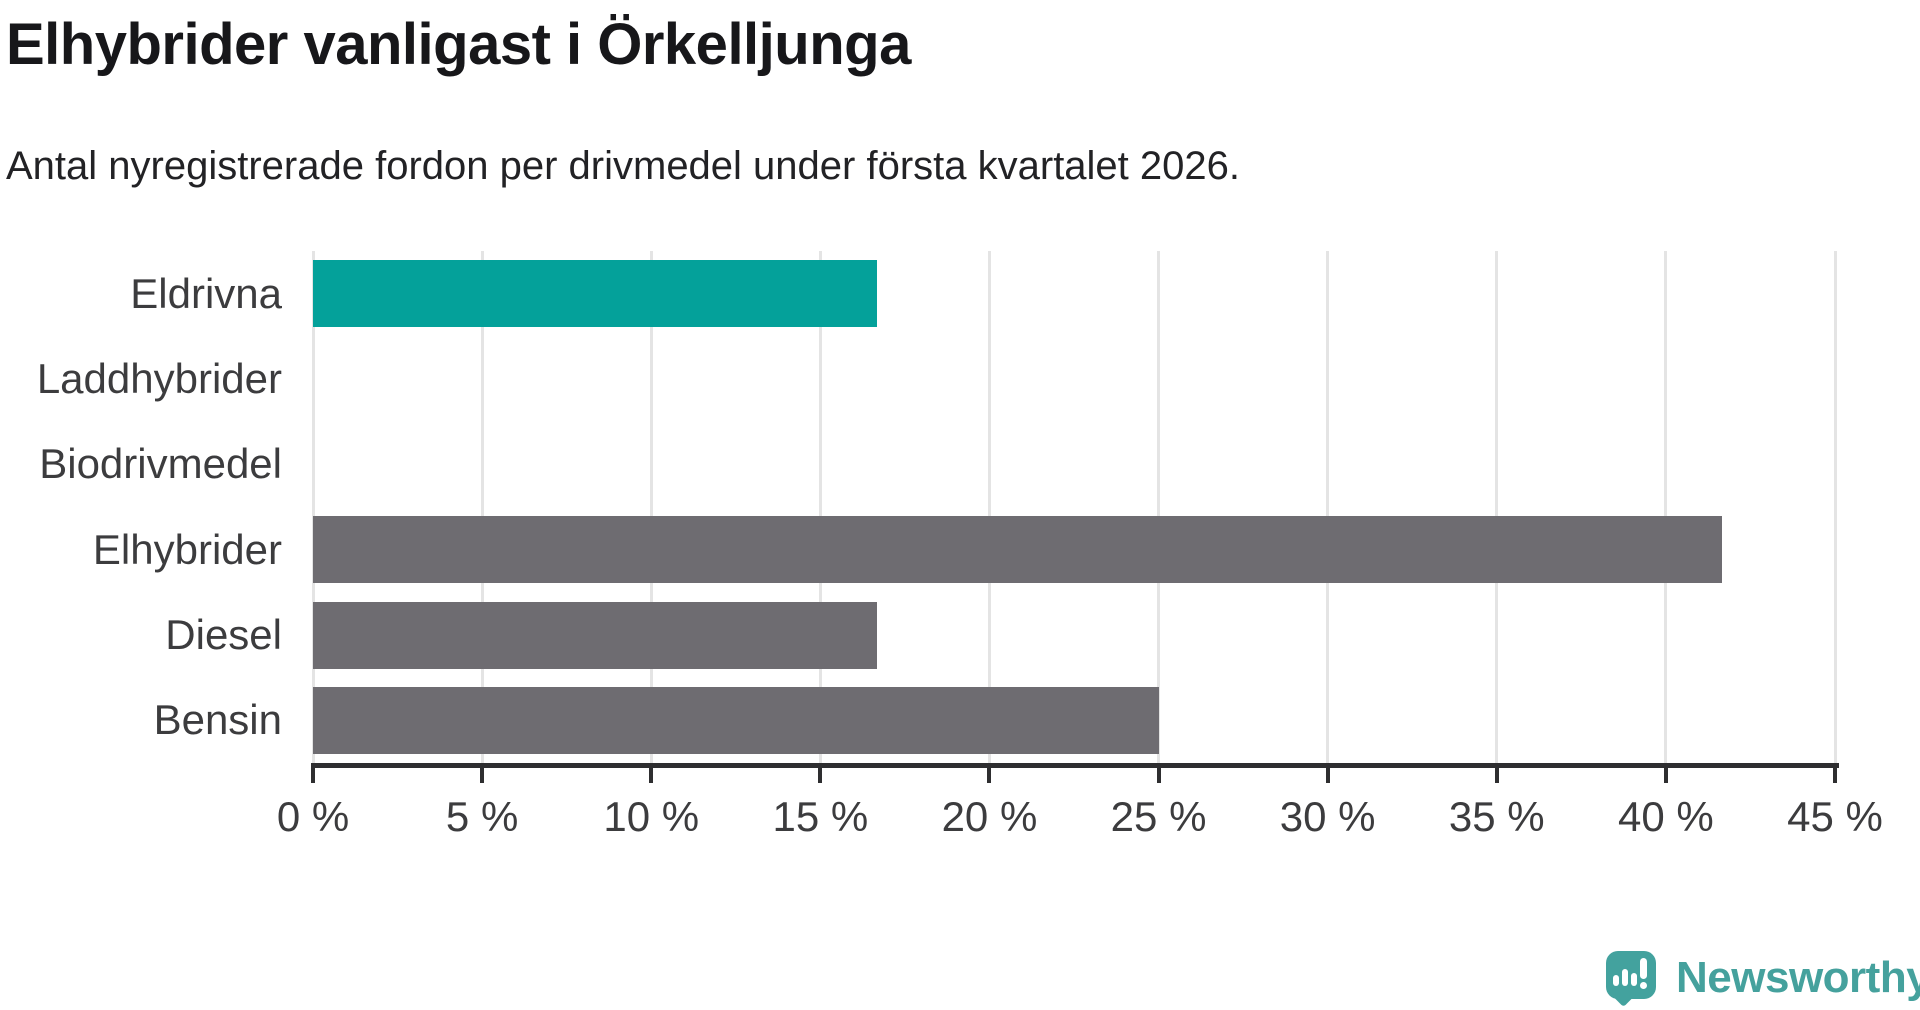  What do you see at coordinates (1666, 816) in the screenshot?
I see `x-axis-tick-label-40: 40 %` at bounding box center [1666, 816].